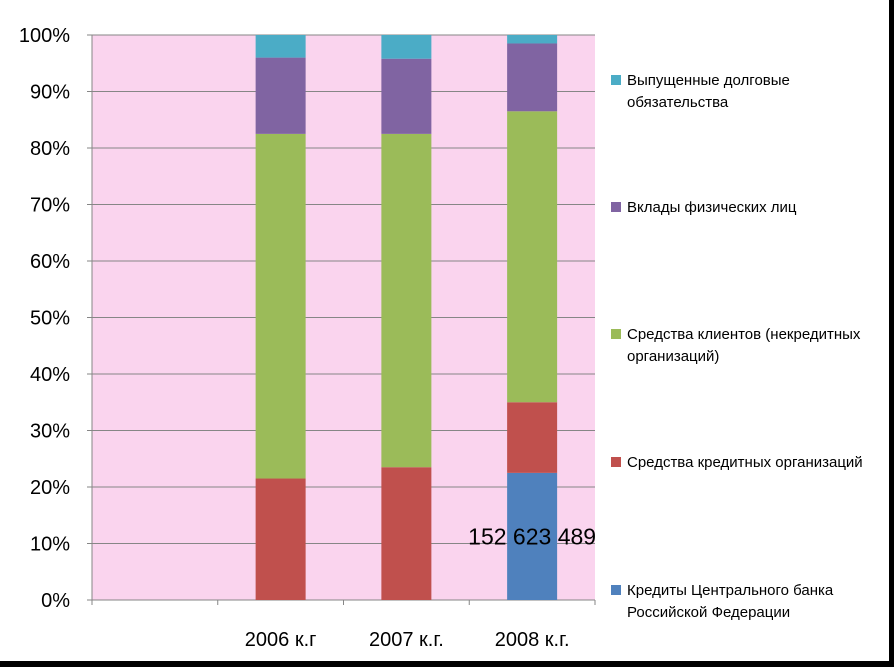 The width and height of the screenshot is (894, 667). Describe the element at coordinates (50, 93) in the screenshot. I see `y-tick-label: 90%` at that location.